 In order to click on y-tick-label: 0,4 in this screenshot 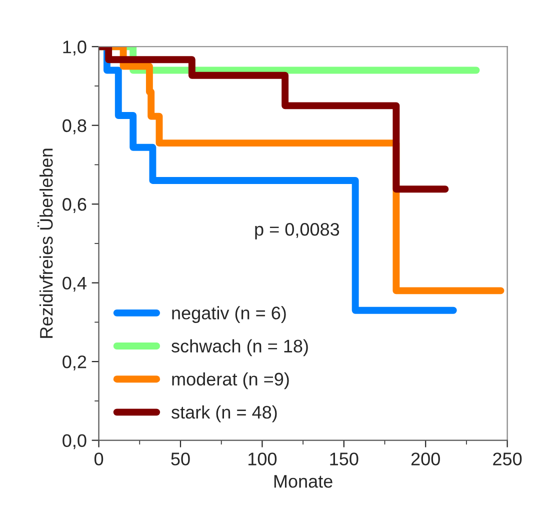, I will do `click(74, 284)`.